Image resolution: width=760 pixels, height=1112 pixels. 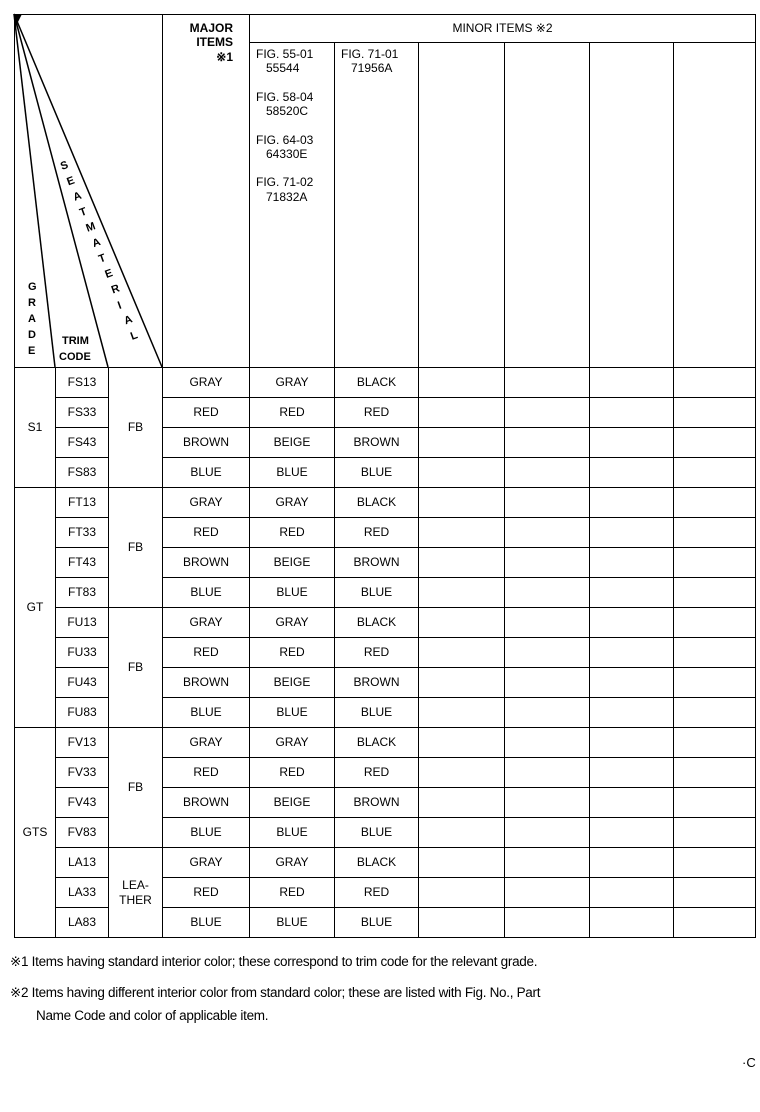 What do you see at coordinates (502, 28) in the screenshot?
I see `minor-items-header: MINOR ITEMS ※2` at bounding box center [502, 28].